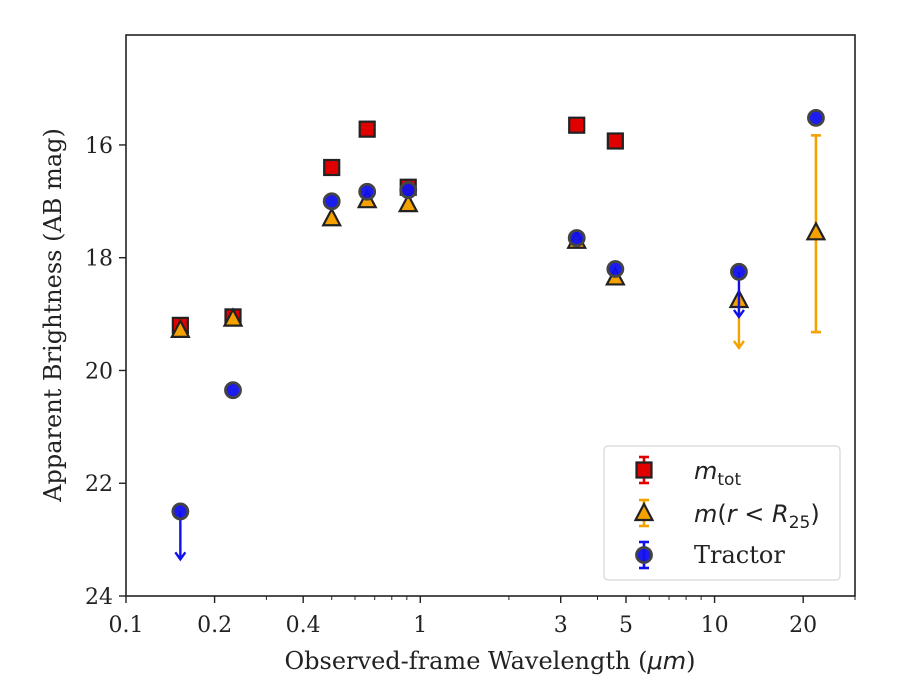 The image size is (900, 700). I want to click on y-tick-label: 18, so click(99, 259).